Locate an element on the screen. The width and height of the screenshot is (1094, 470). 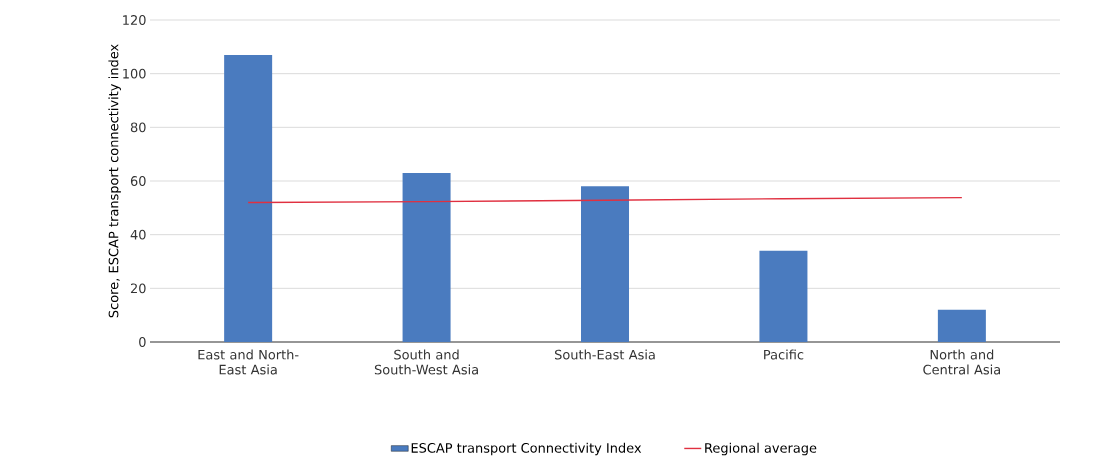
x-tick-label: South and South-West Asia is located at coordinates (426, 362).